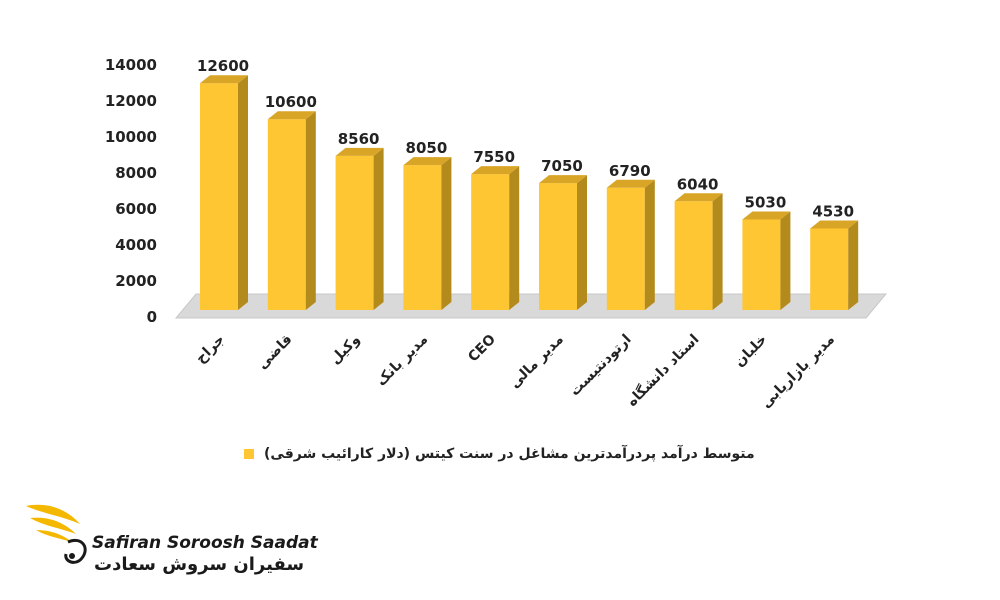 The width and height of the screenshot is (1000, 600). Describe the element at coordinates (833, 211) in the screenshot. I see `data-label: 4530` at that location.